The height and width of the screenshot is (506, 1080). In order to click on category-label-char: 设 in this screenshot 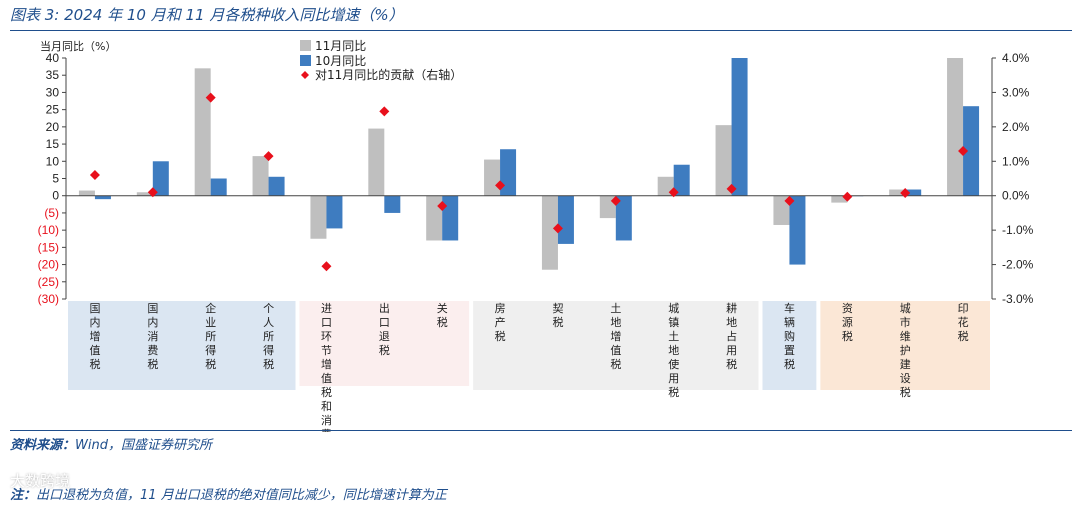, I will do `click(905, 378)`.